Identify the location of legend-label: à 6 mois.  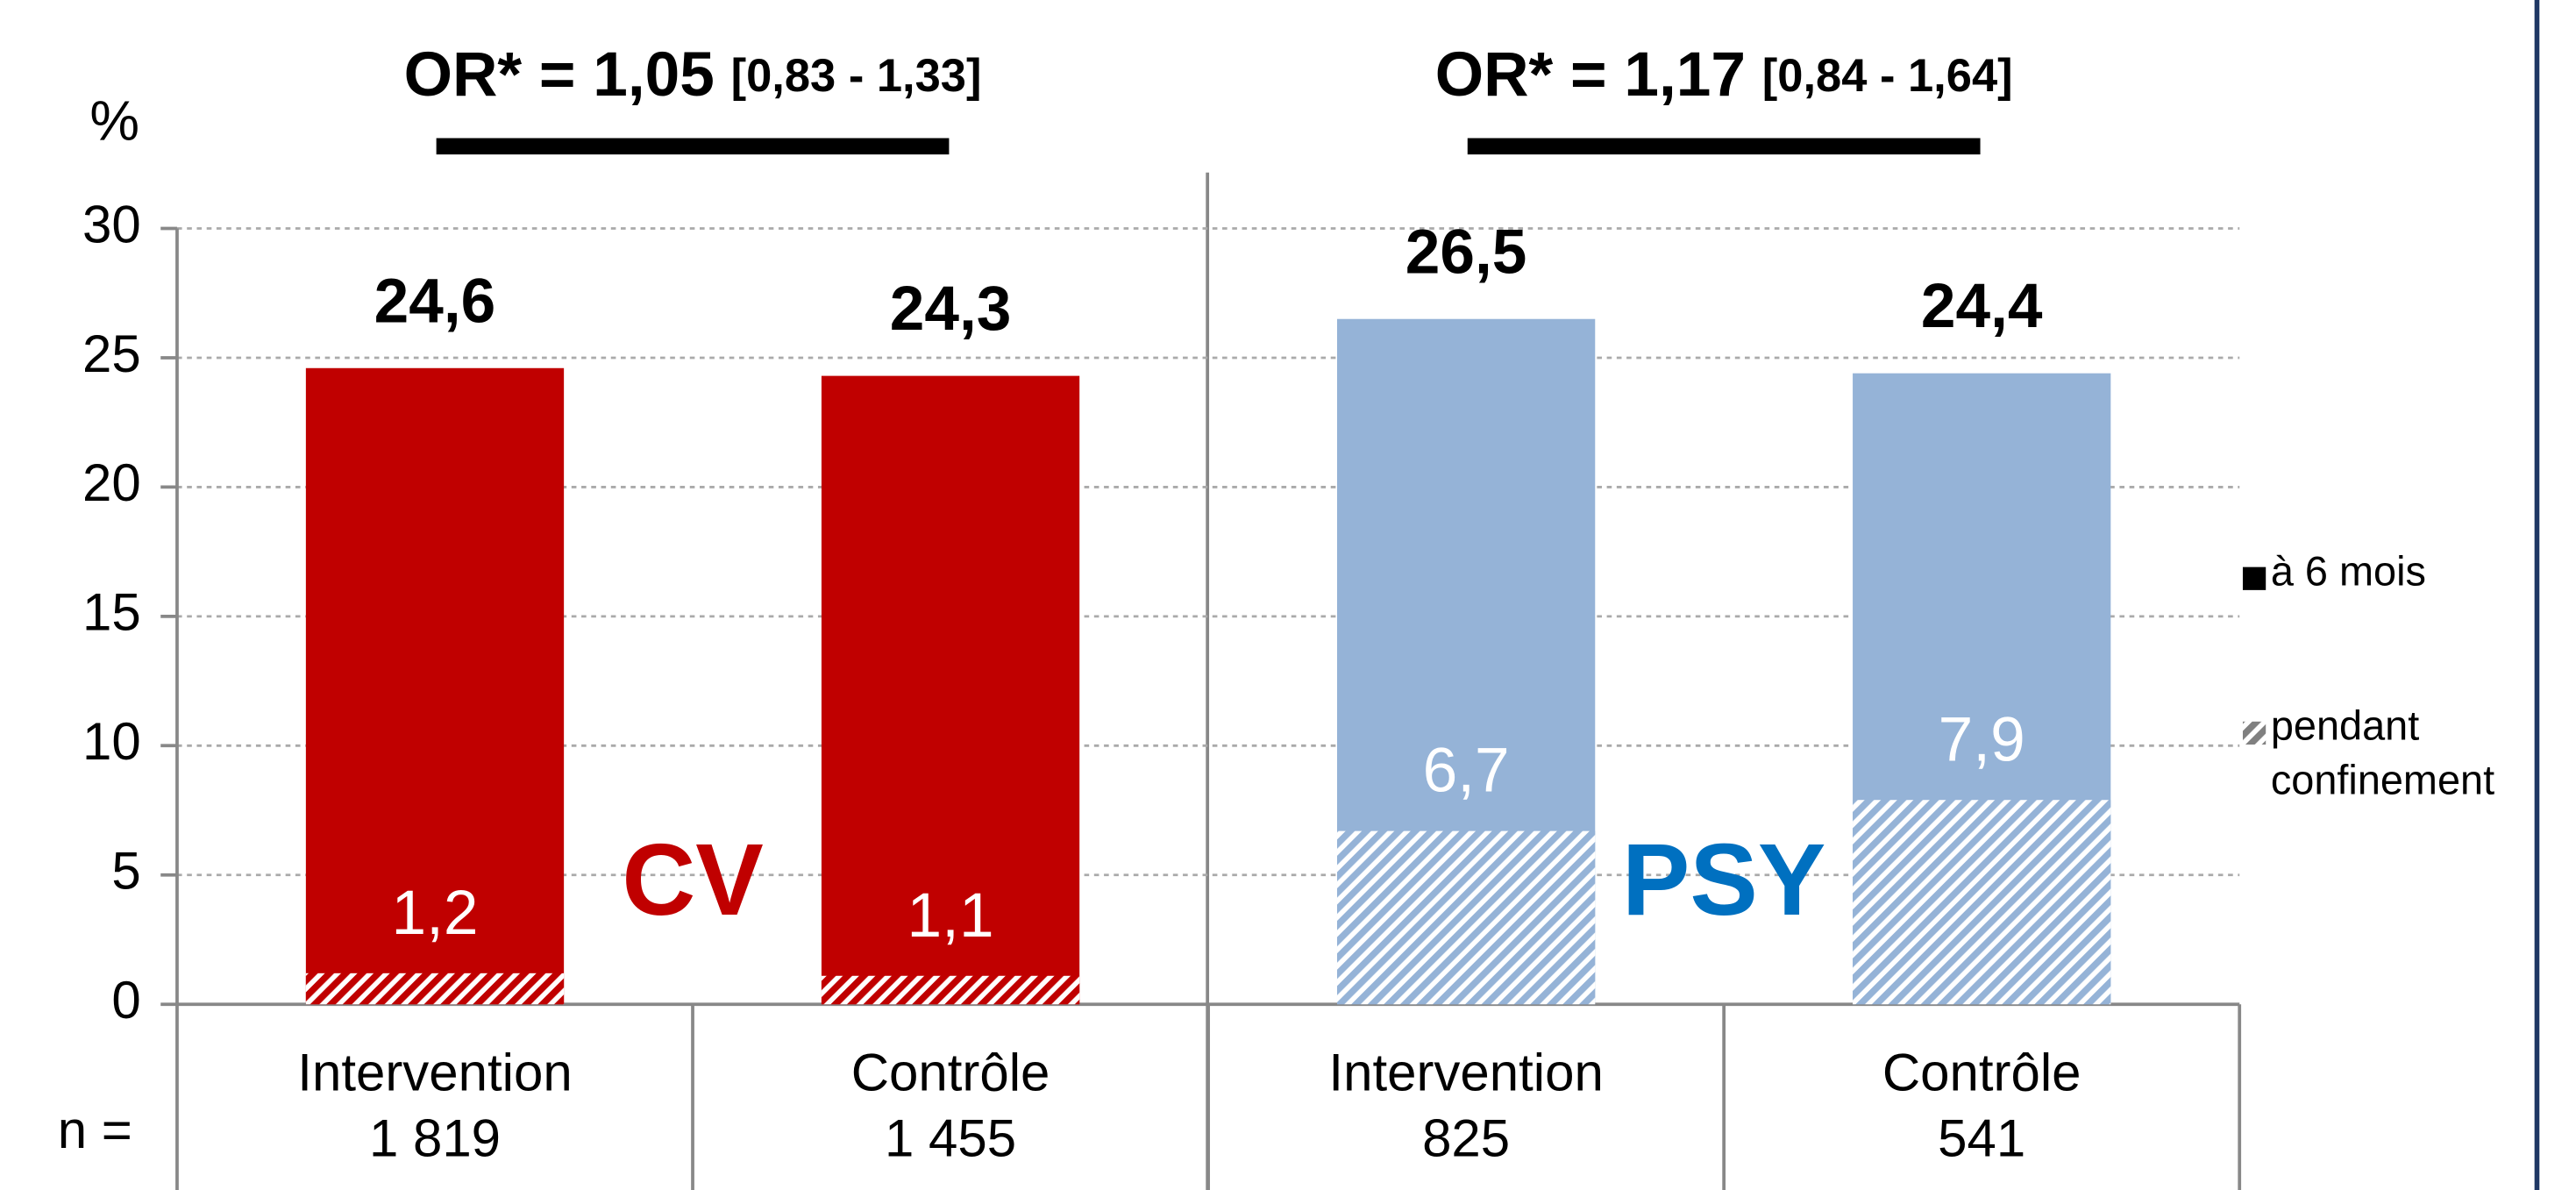
(2348, 572).